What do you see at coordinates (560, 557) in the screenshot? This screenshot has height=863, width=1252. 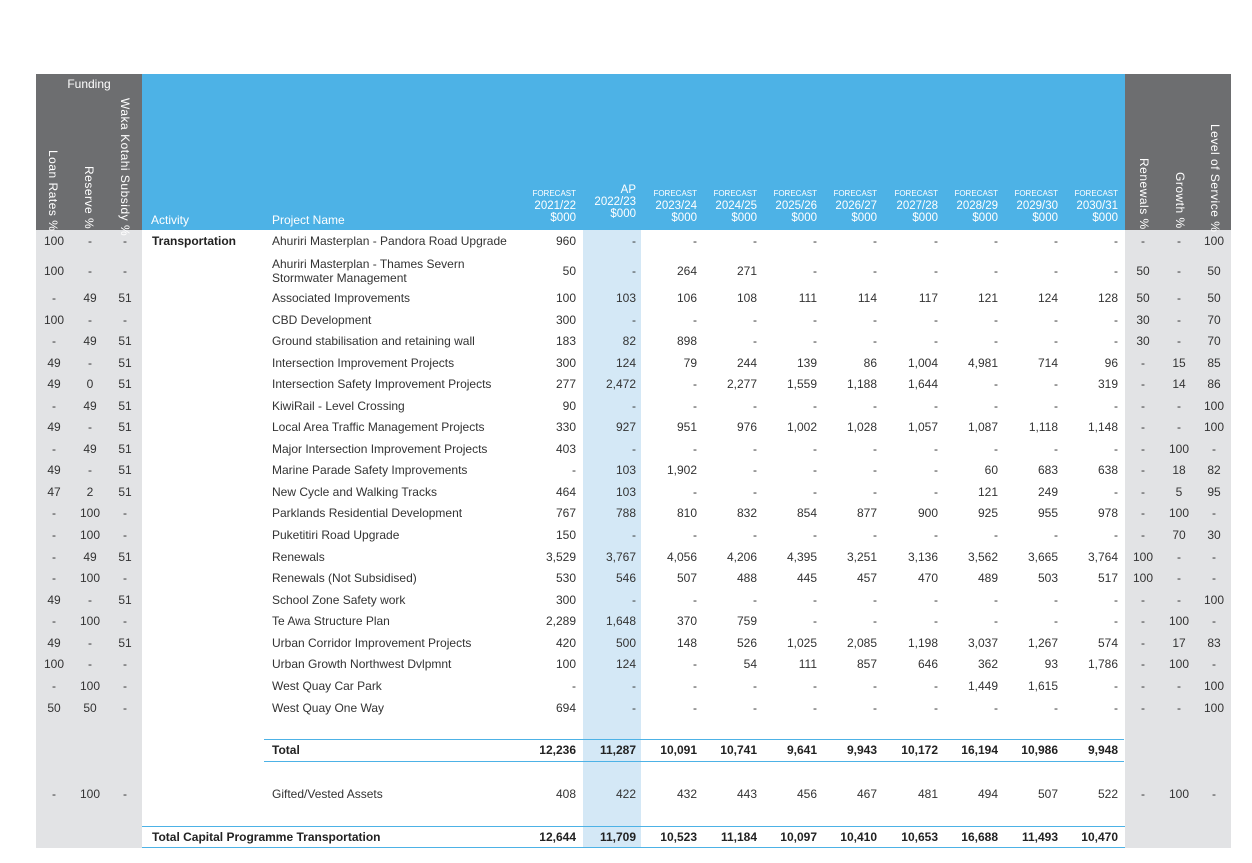 I see `value-cell: 3,529` at bounding box center [560, 557].